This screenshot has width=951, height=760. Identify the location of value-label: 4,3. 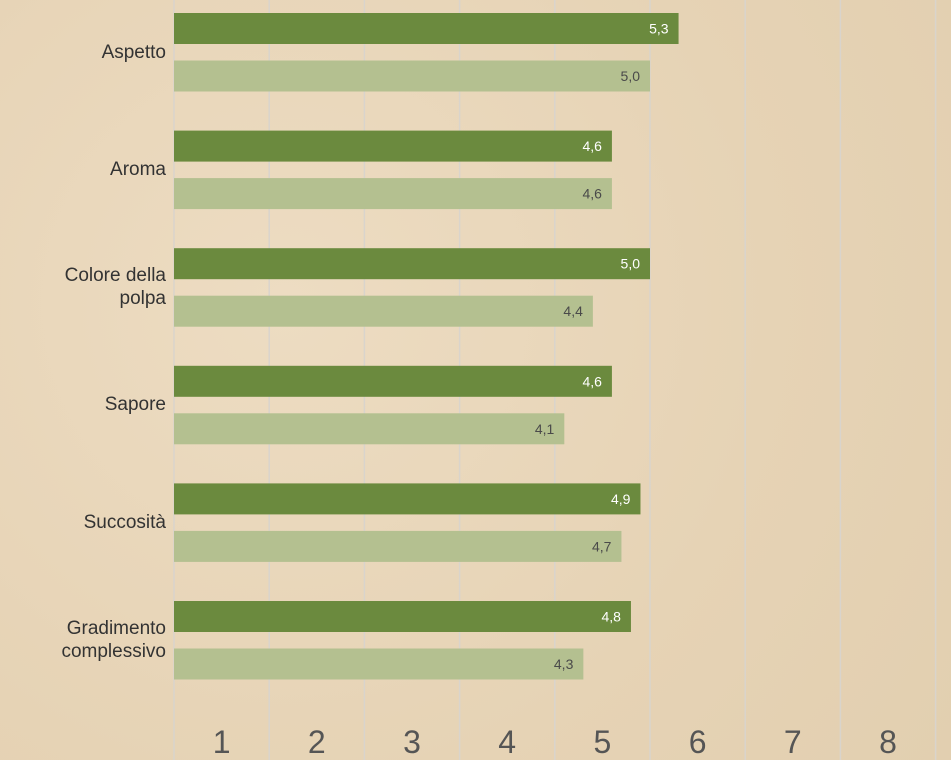
(564, 664).